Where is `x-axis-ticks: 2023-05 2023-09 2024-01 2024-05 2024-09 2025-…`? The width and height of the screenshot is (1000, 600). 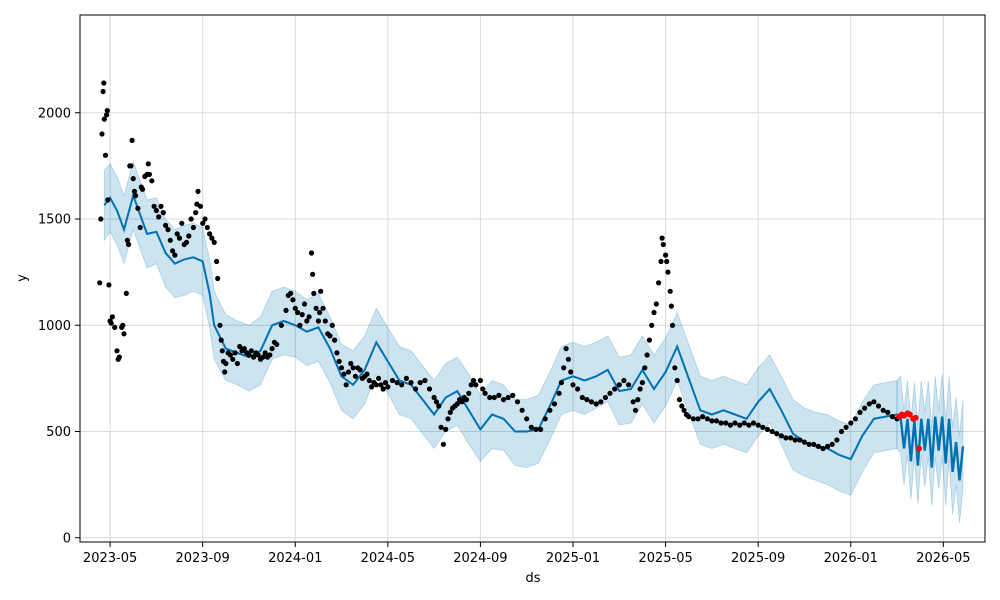 x-axis-ticks: 2023-05 2023-09 2024-01 2024-05 2024-09 2025-… is located at coordinates (527, 554).